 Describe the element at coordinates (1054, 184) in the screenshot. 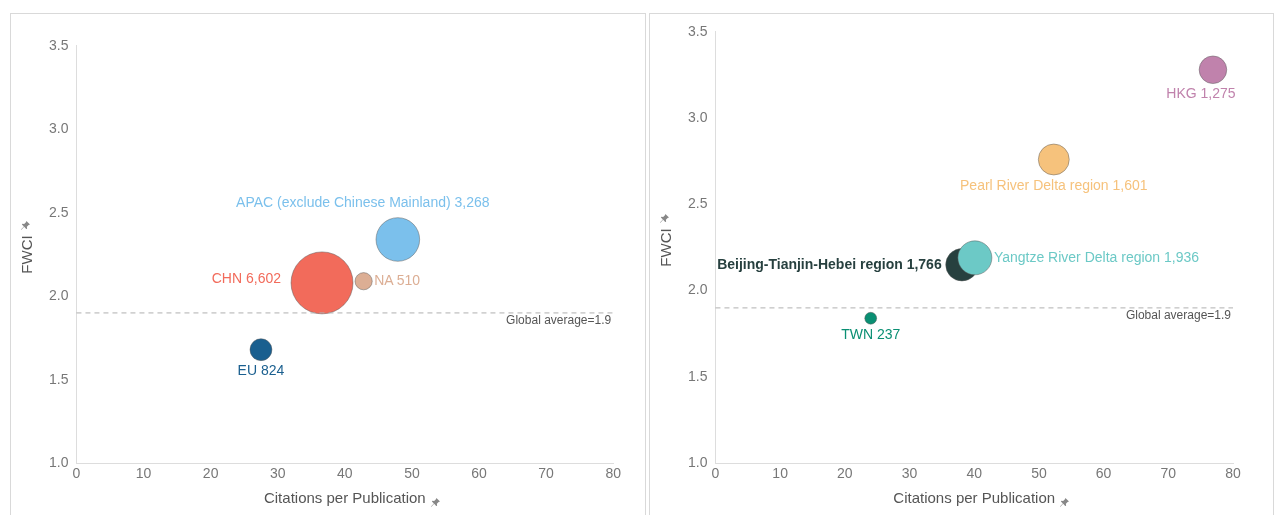

I see `series-label: Pearl River Delta region 1,601` at that location.